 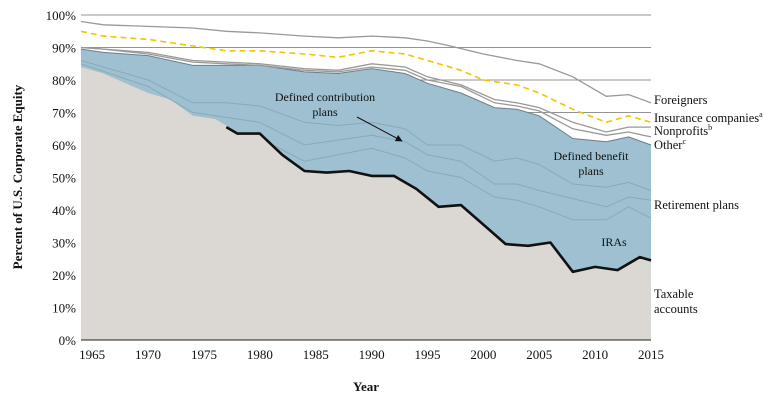 I want to click on y-tick-labels: 0% 10% 20% 30% 40% 50% 60% 70% 80% 90% 100%, so click(x=61, y=178).